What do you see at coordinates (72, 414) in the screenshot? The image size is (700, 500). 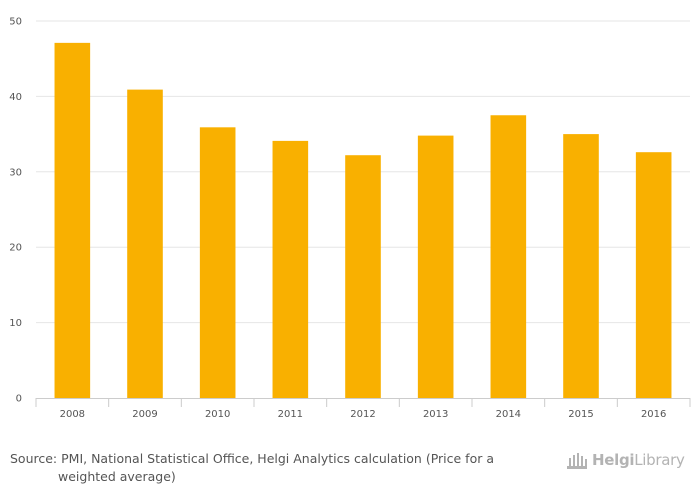 I see `x-tick-label: 2008` at bounding box center [72, 414].